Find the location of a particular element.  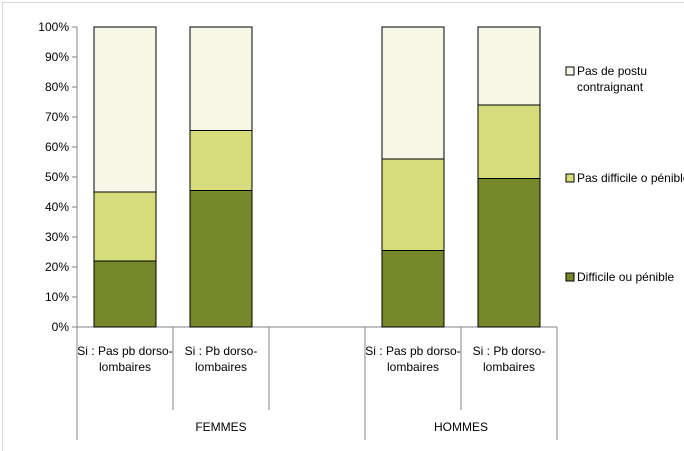

y-tick-label: 60% is located at coordinates (56, 147).